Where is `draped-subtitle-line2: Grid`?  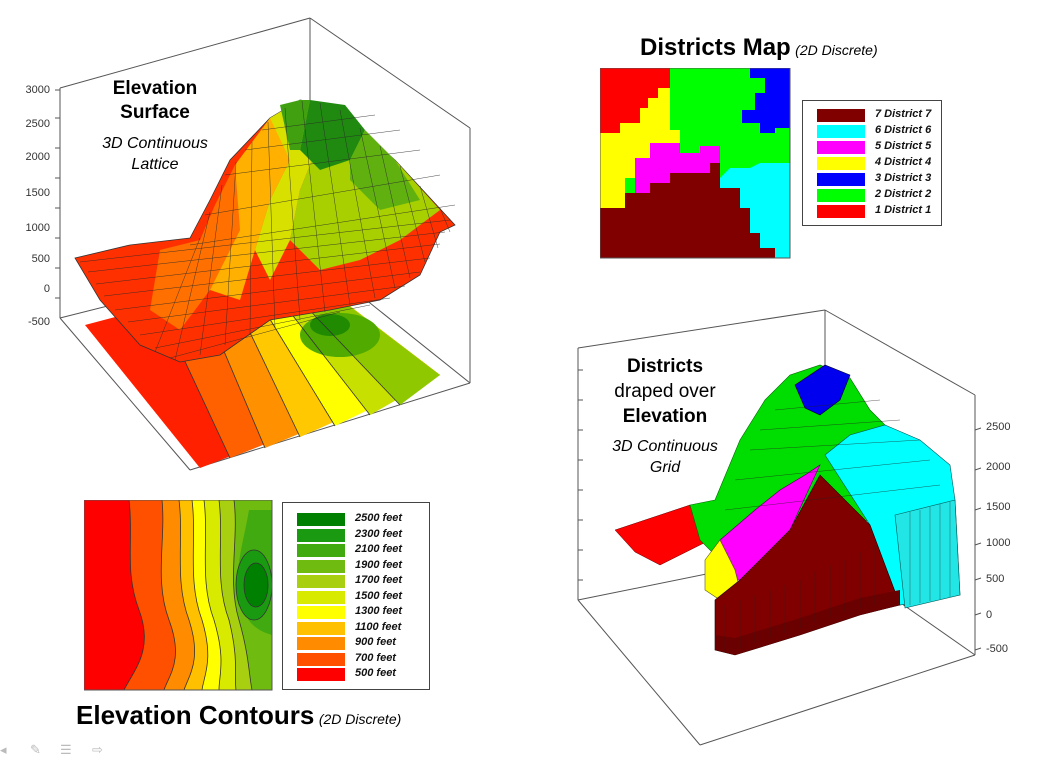 draped-subtitle-line2: Grid is located at coordinates (665, 467).